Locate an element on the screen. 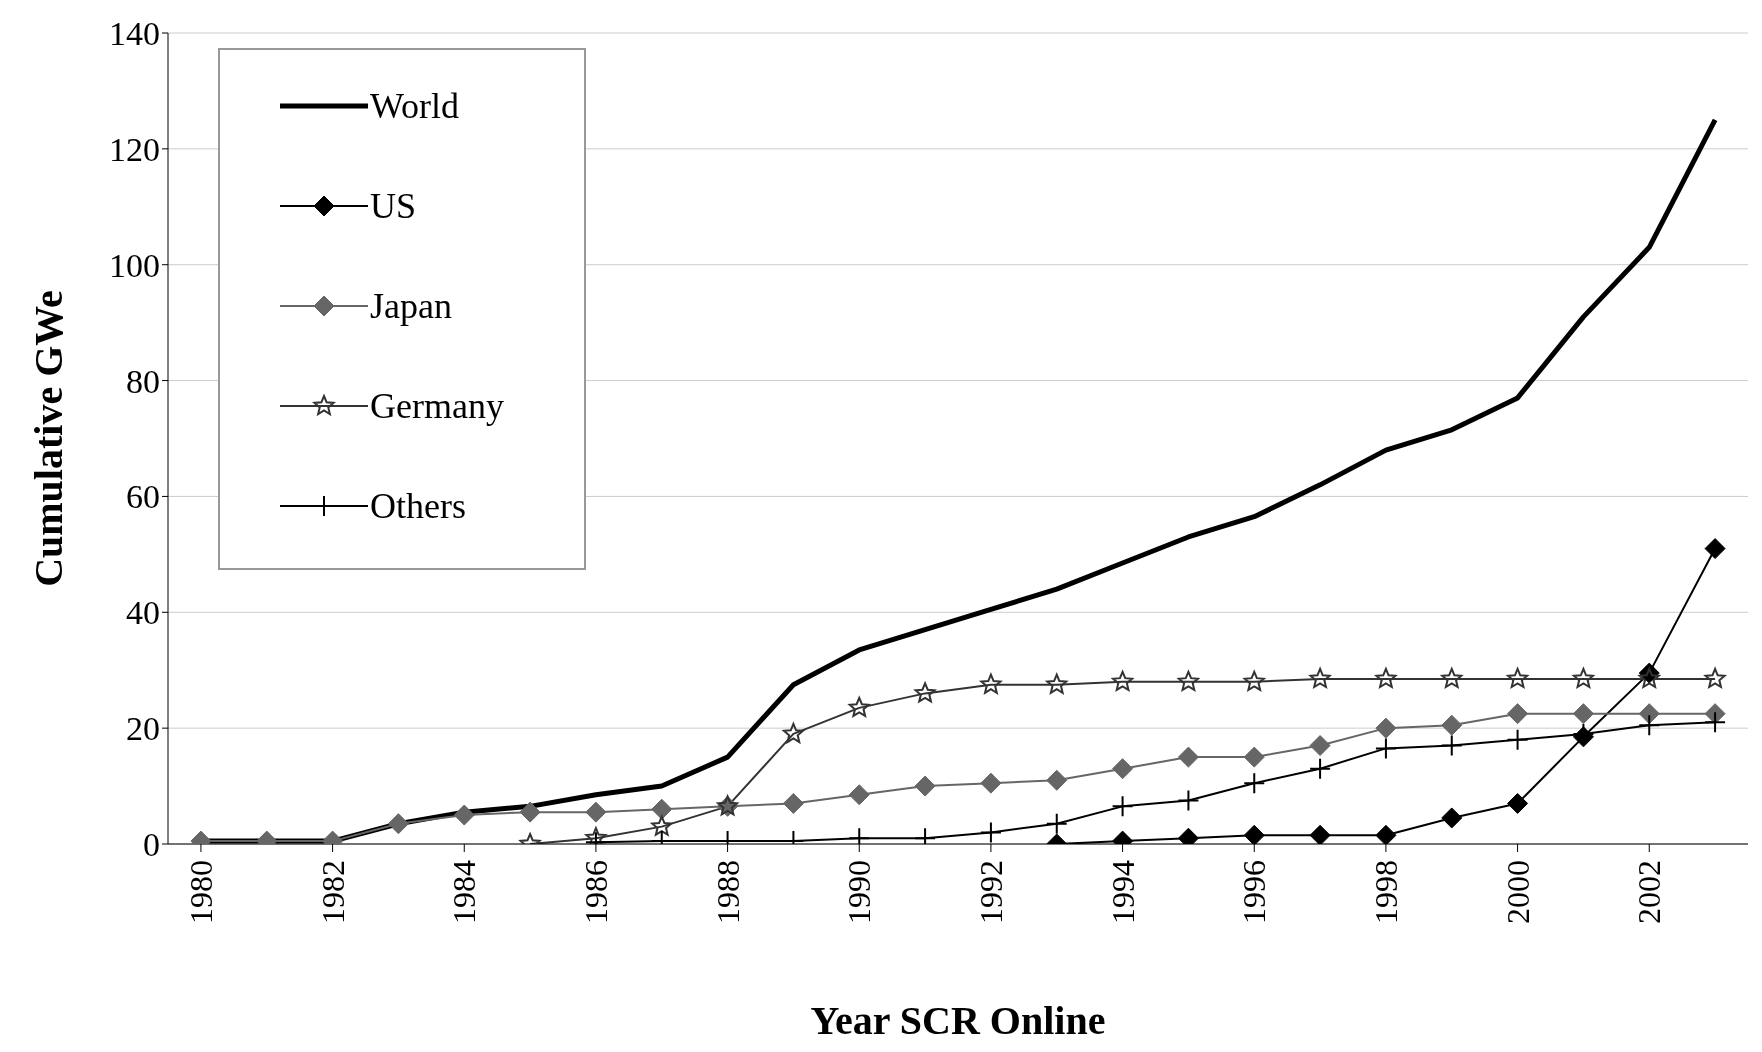  y-tick-label: 80 is located at coordinates (143, 381).